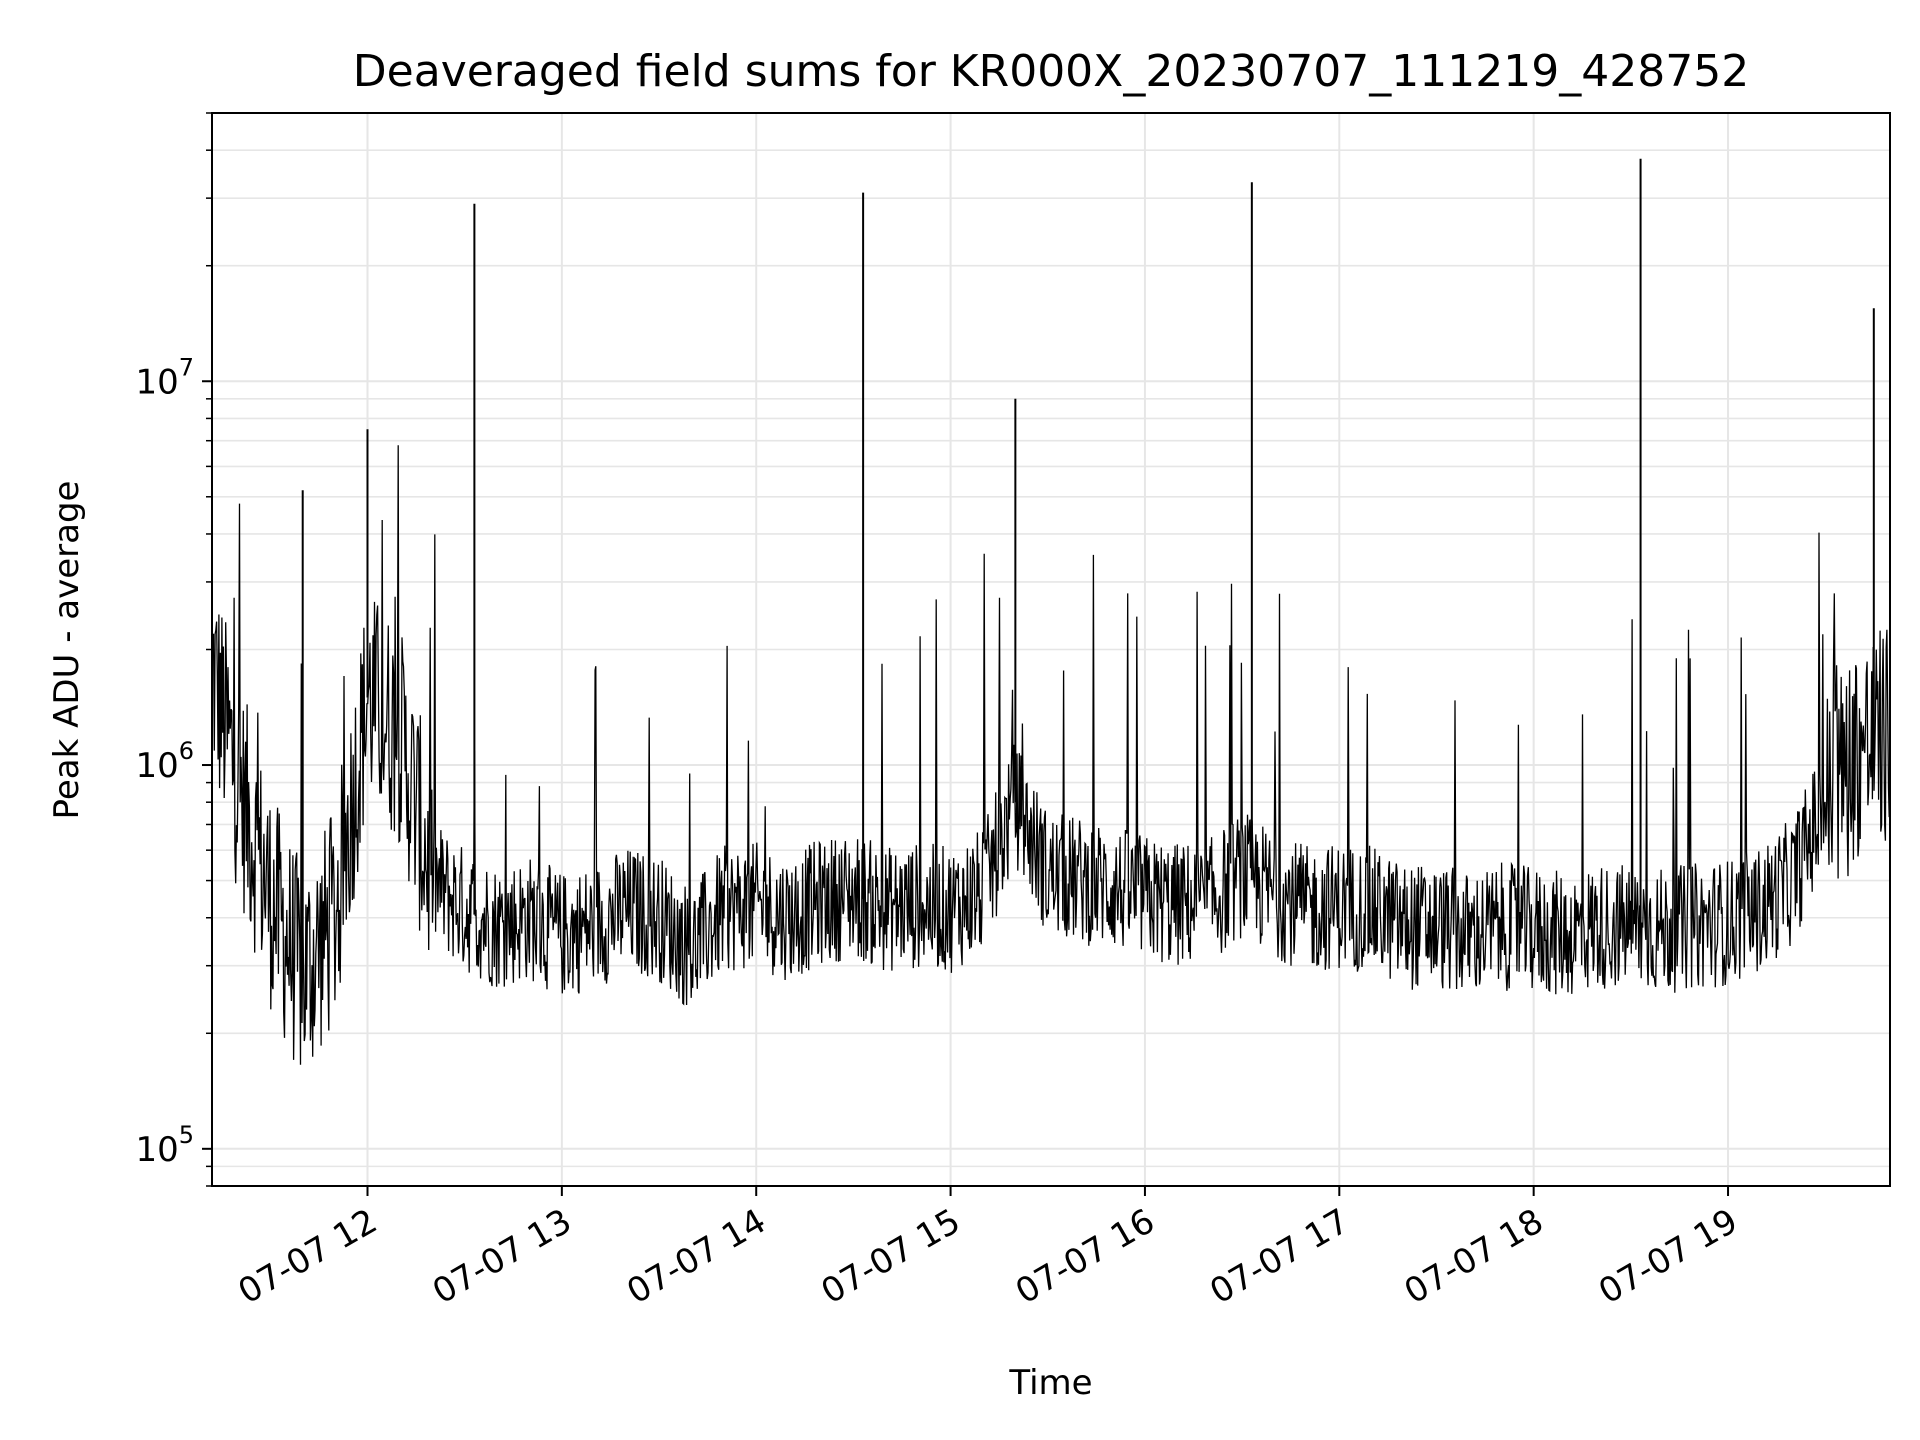  I want to click on y-axis-label: Peak ADU - average, so click(67, 650).